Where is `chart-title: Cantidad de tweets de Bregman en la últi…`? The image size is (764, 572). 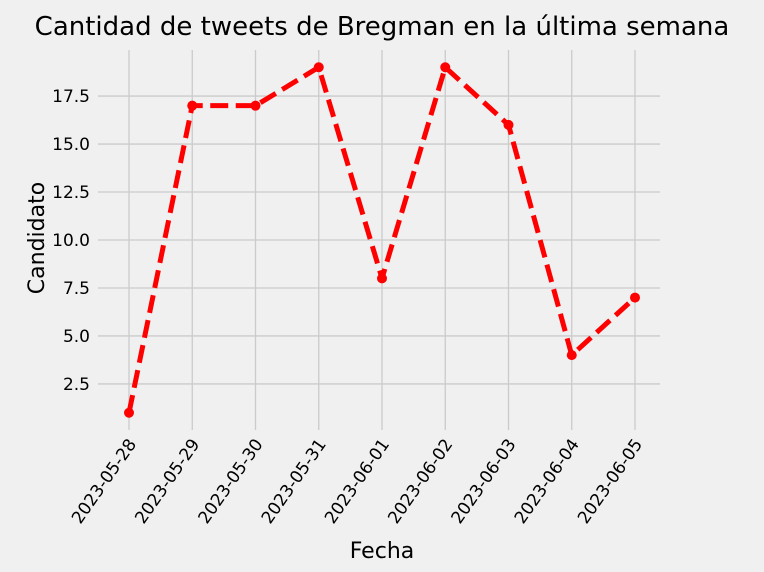
chart-title: Cantidad de tweets de Bregman en la últi… is located at coordinates (382, 27).